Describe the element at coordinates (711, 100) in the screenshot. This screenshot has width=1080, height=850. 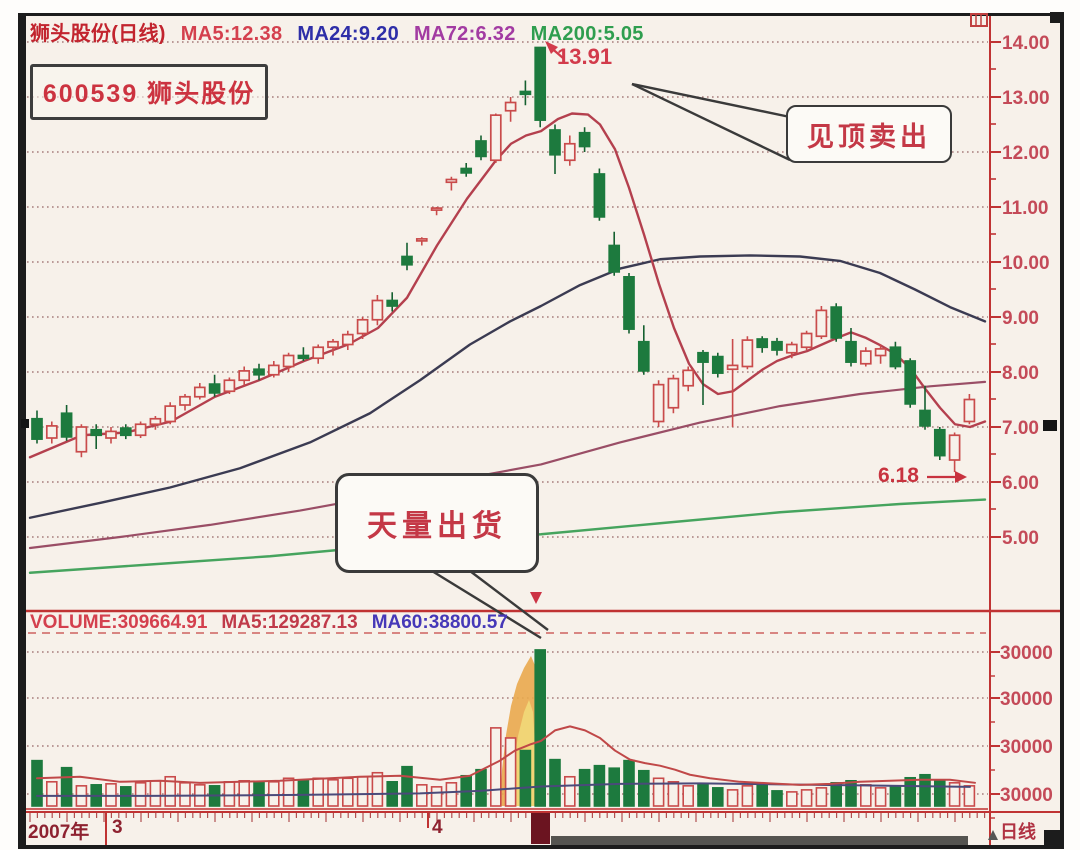
I see `sell-top-leader-line` at that location.